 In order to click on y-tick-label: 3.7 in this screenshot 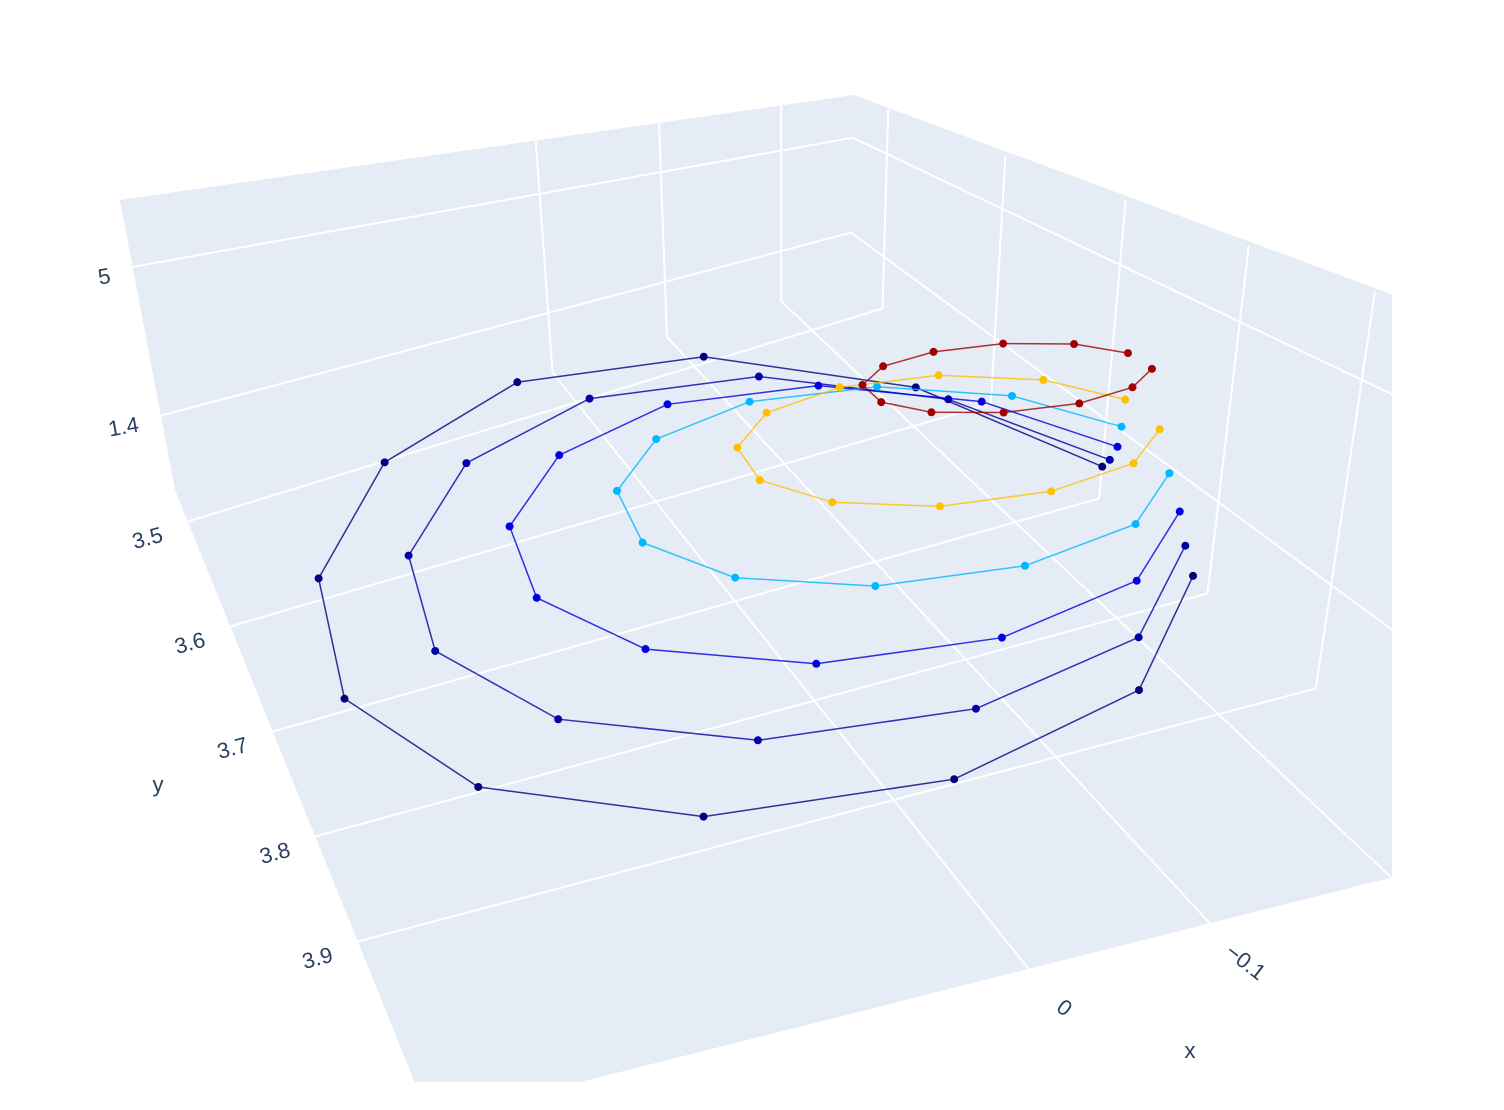, I will do `click(232, 748)`.